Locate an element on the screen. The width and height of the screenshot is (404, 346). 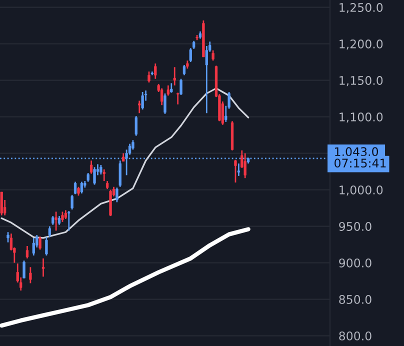
y-tick-label: 850.0 is located at coordinates (355, 299).